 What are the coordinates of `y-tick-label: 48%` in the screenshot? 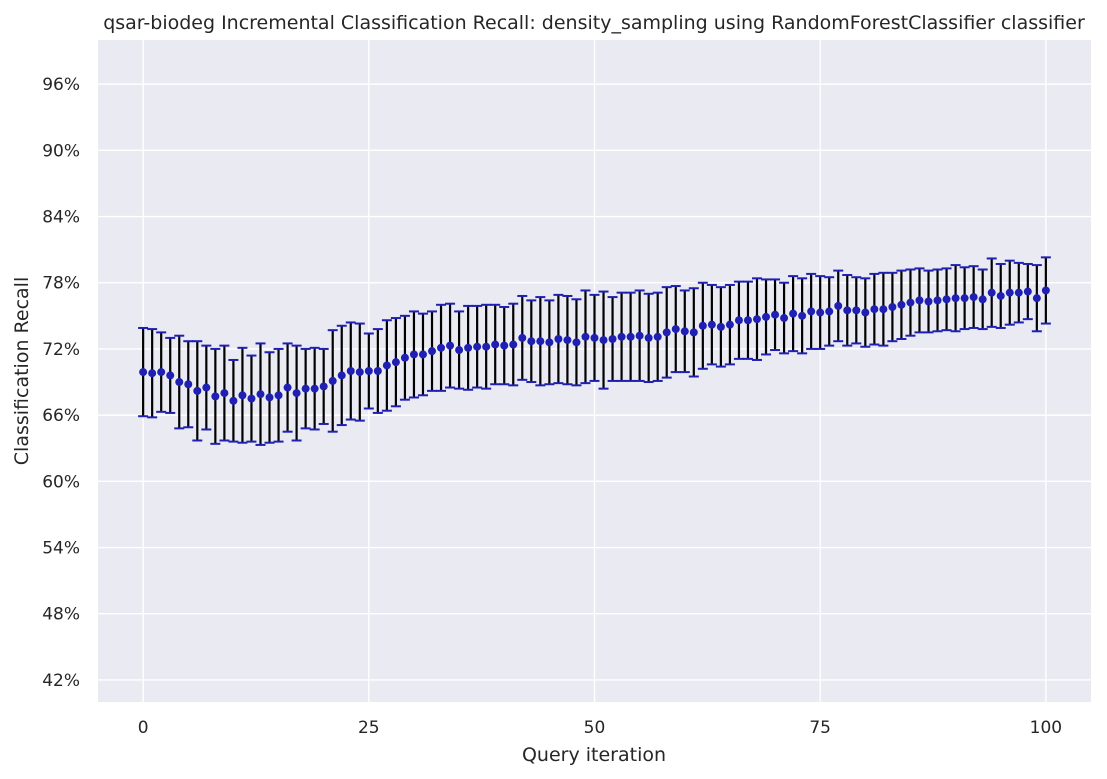 It's located at (61, 615).